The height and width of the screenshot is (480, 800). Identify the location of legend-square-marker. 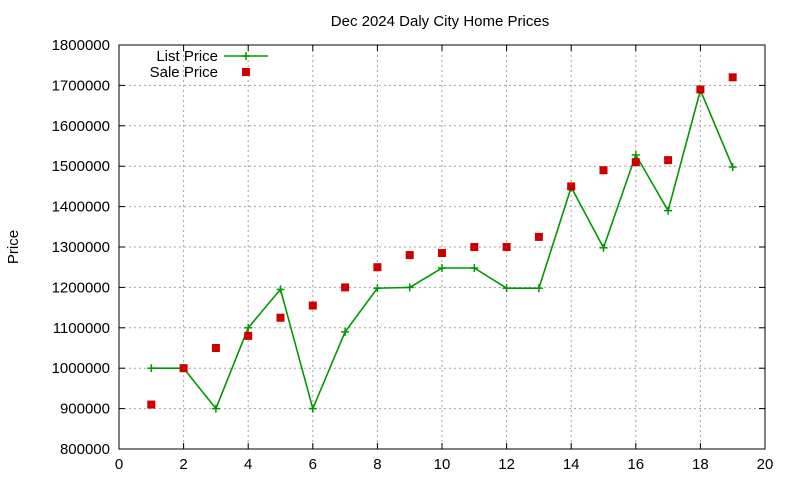
(246, 72).